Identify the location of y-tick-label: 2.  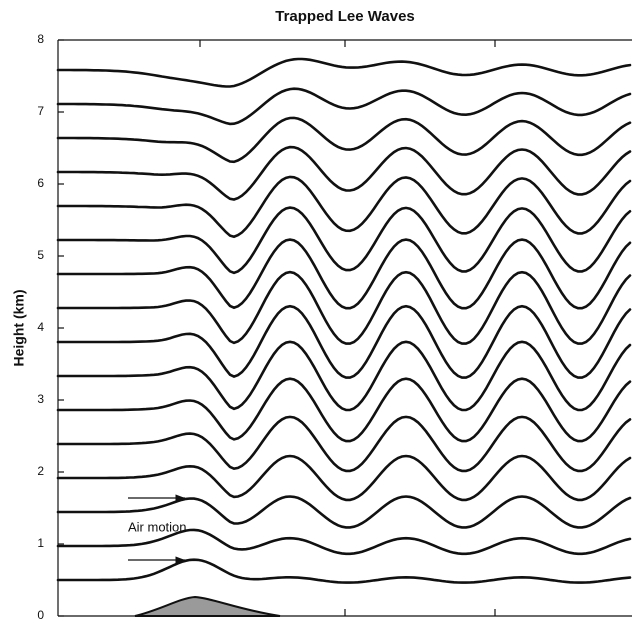
(40, 471).